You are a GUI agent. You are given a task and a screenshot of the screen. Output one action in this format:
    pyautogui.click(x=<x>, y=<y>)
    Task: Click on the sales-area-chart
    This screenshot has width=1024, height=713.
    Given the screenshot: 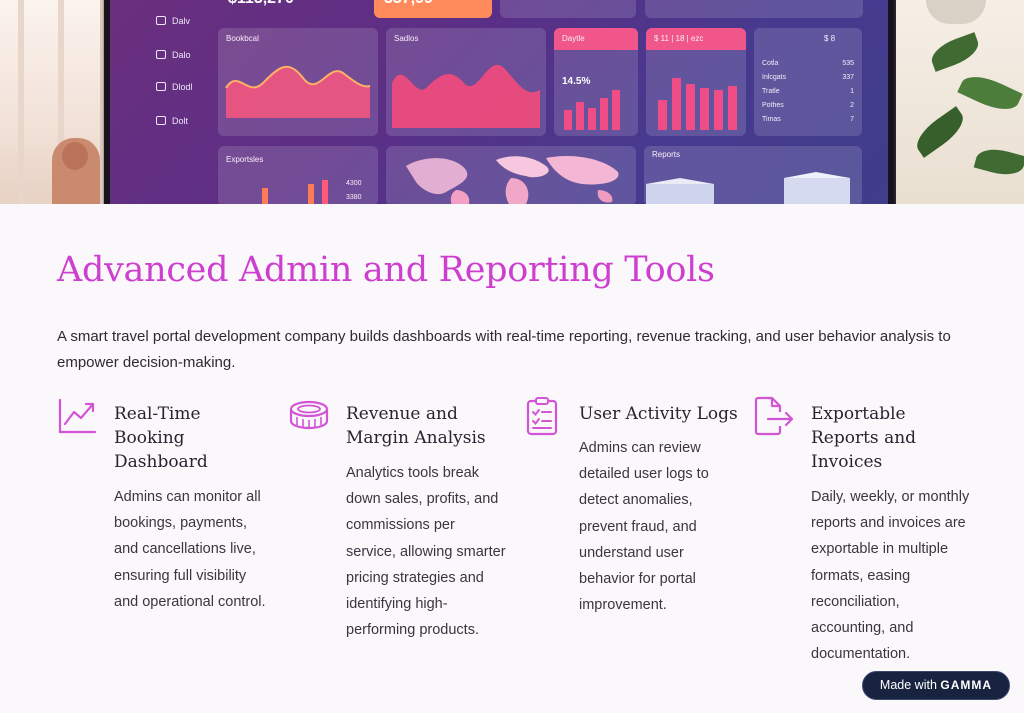 What is the action you would take?
    pyautogui.click(x=466, y=96)
    